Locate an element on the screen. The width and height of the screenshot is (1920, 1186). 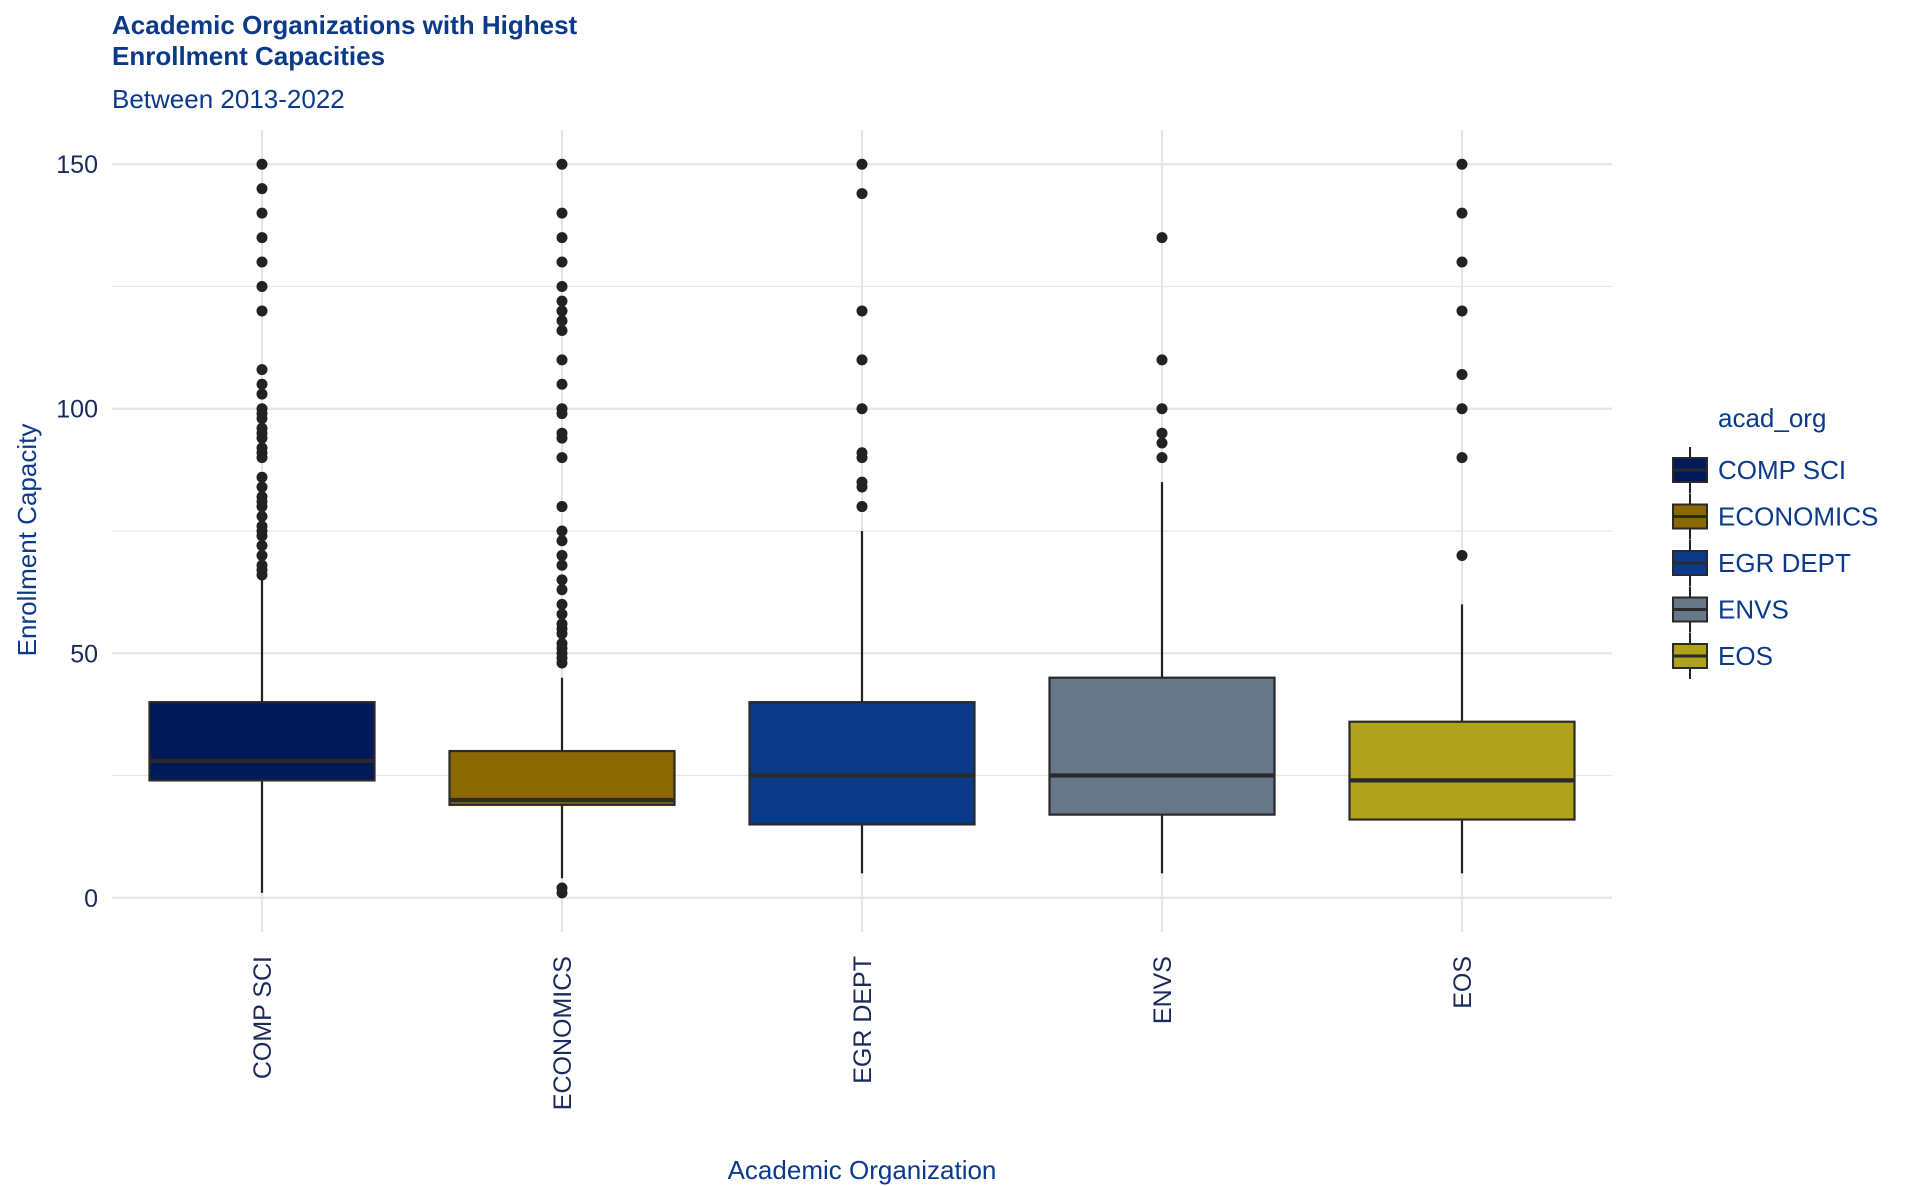
legend-item-economics: ECONOMICS is located at coordinates (1775, 516).